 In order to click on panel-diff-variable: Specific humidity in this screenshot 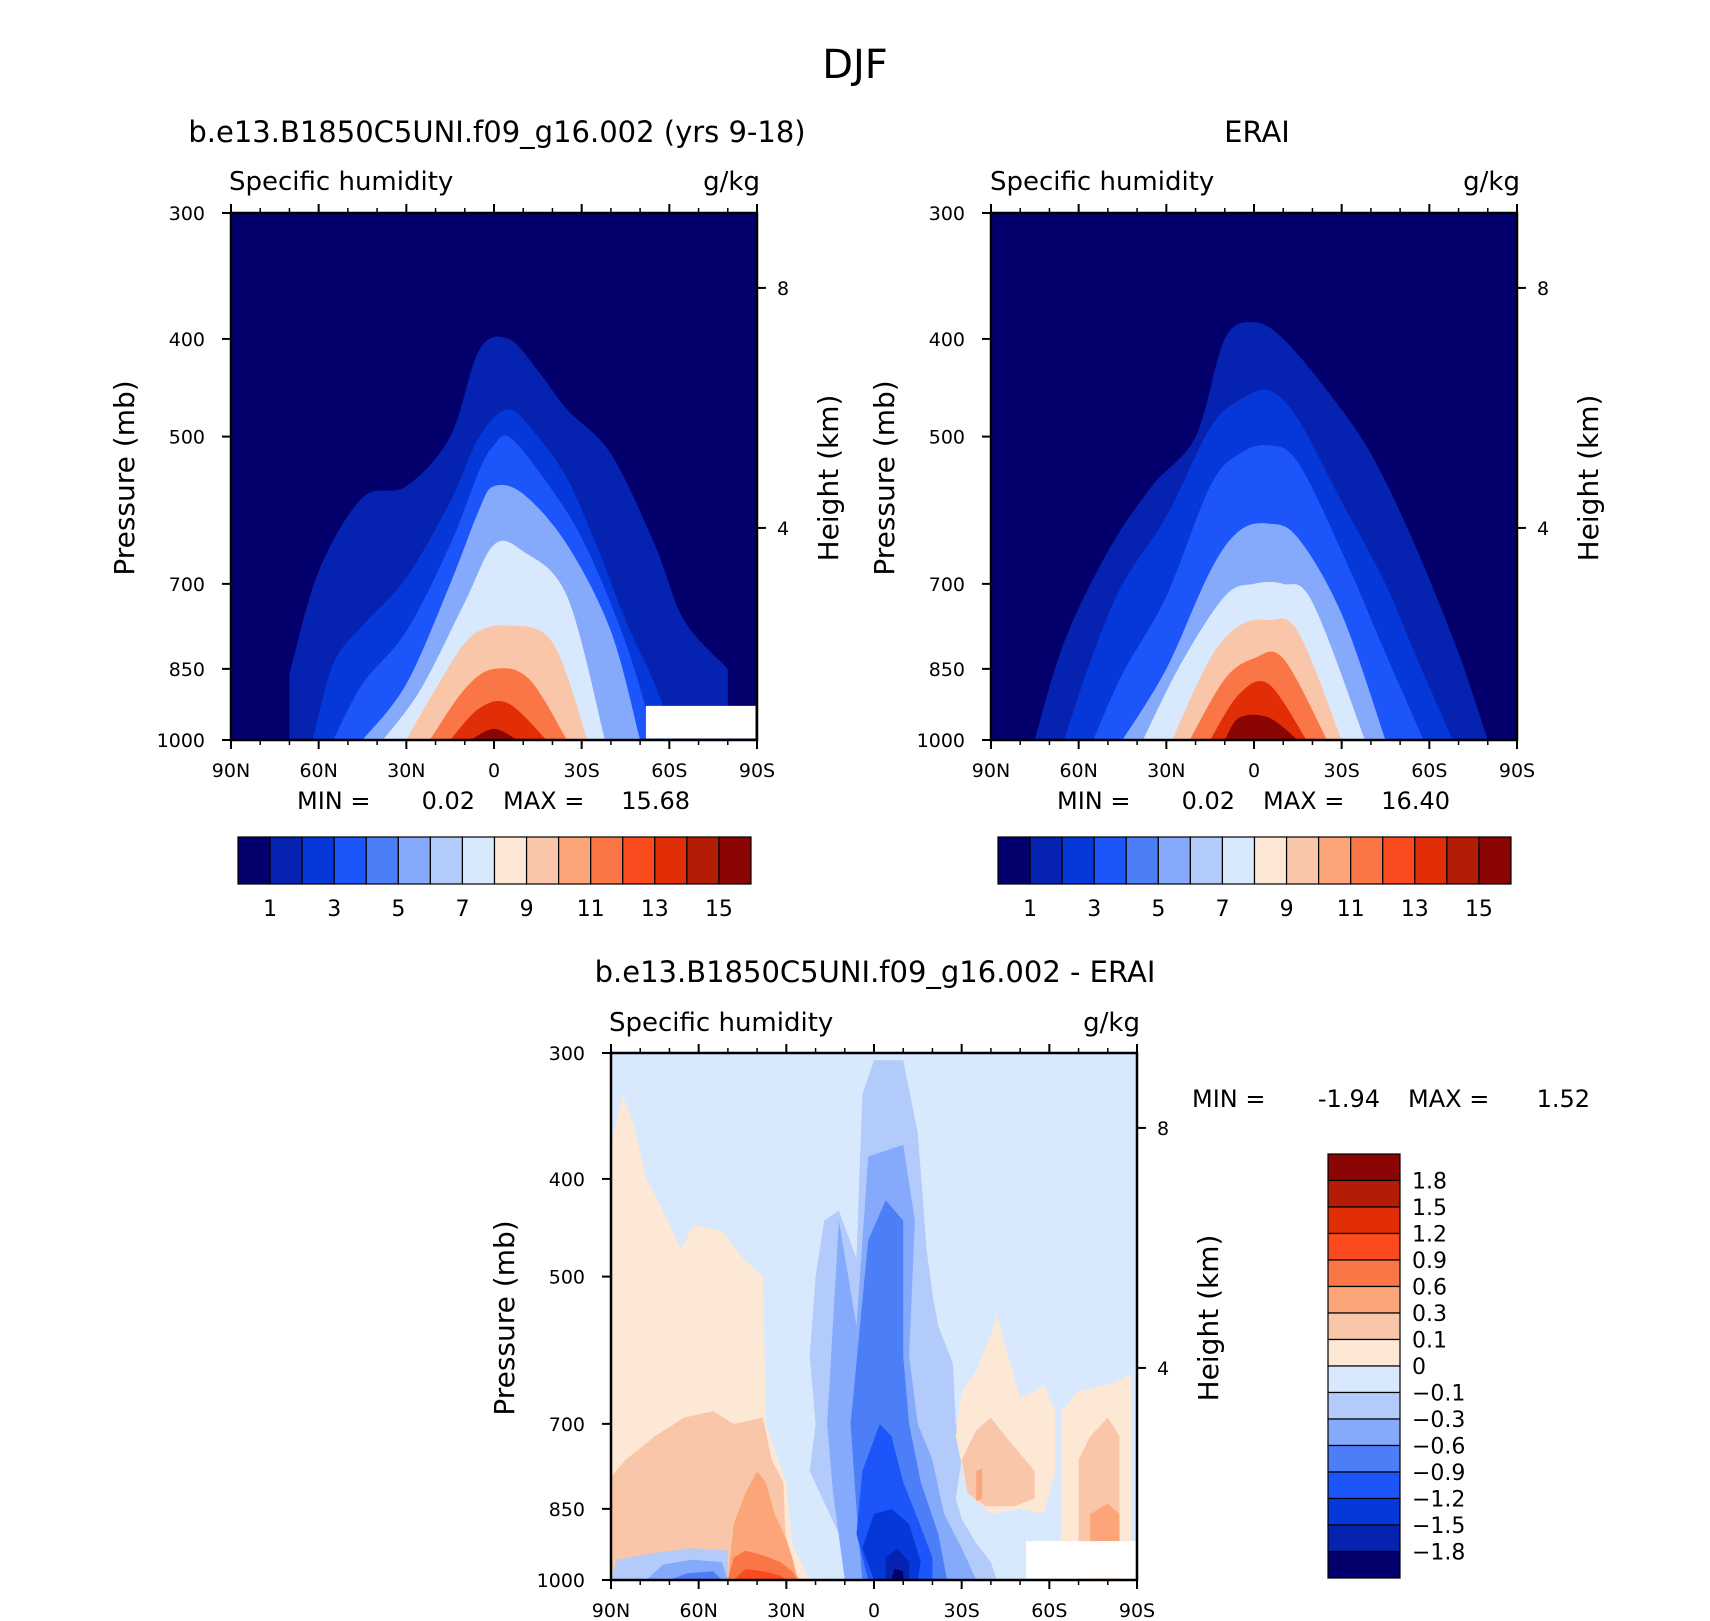, I will do `click(721, 1023)`.